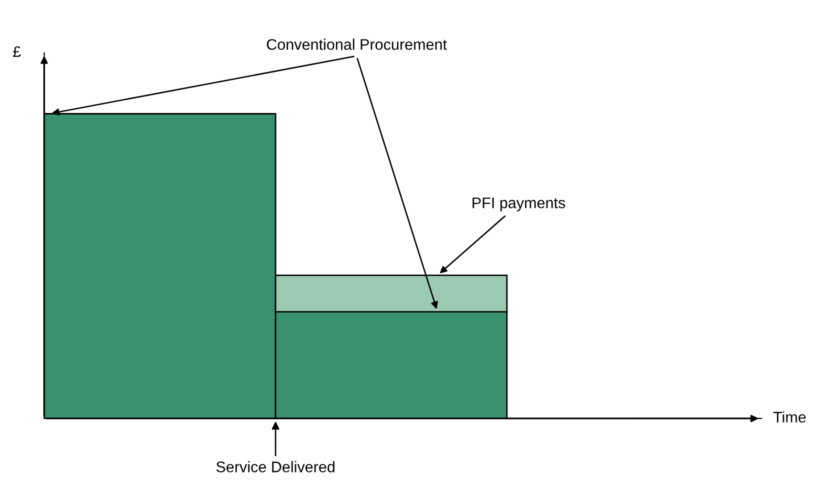 The image size is (834, 481). What do you see at coordinates (17, 51) in the screenshot?
I see `y-axis-title: £` at bounding box center [17, 51].